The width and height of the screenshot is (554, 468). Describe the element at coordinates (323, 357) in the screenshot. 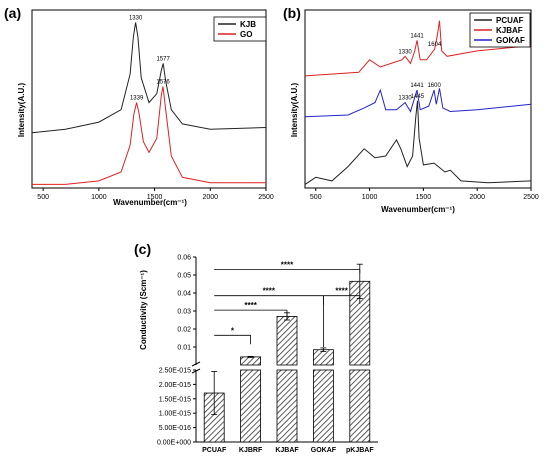

I see `bar-gokaf-upper` at that location.